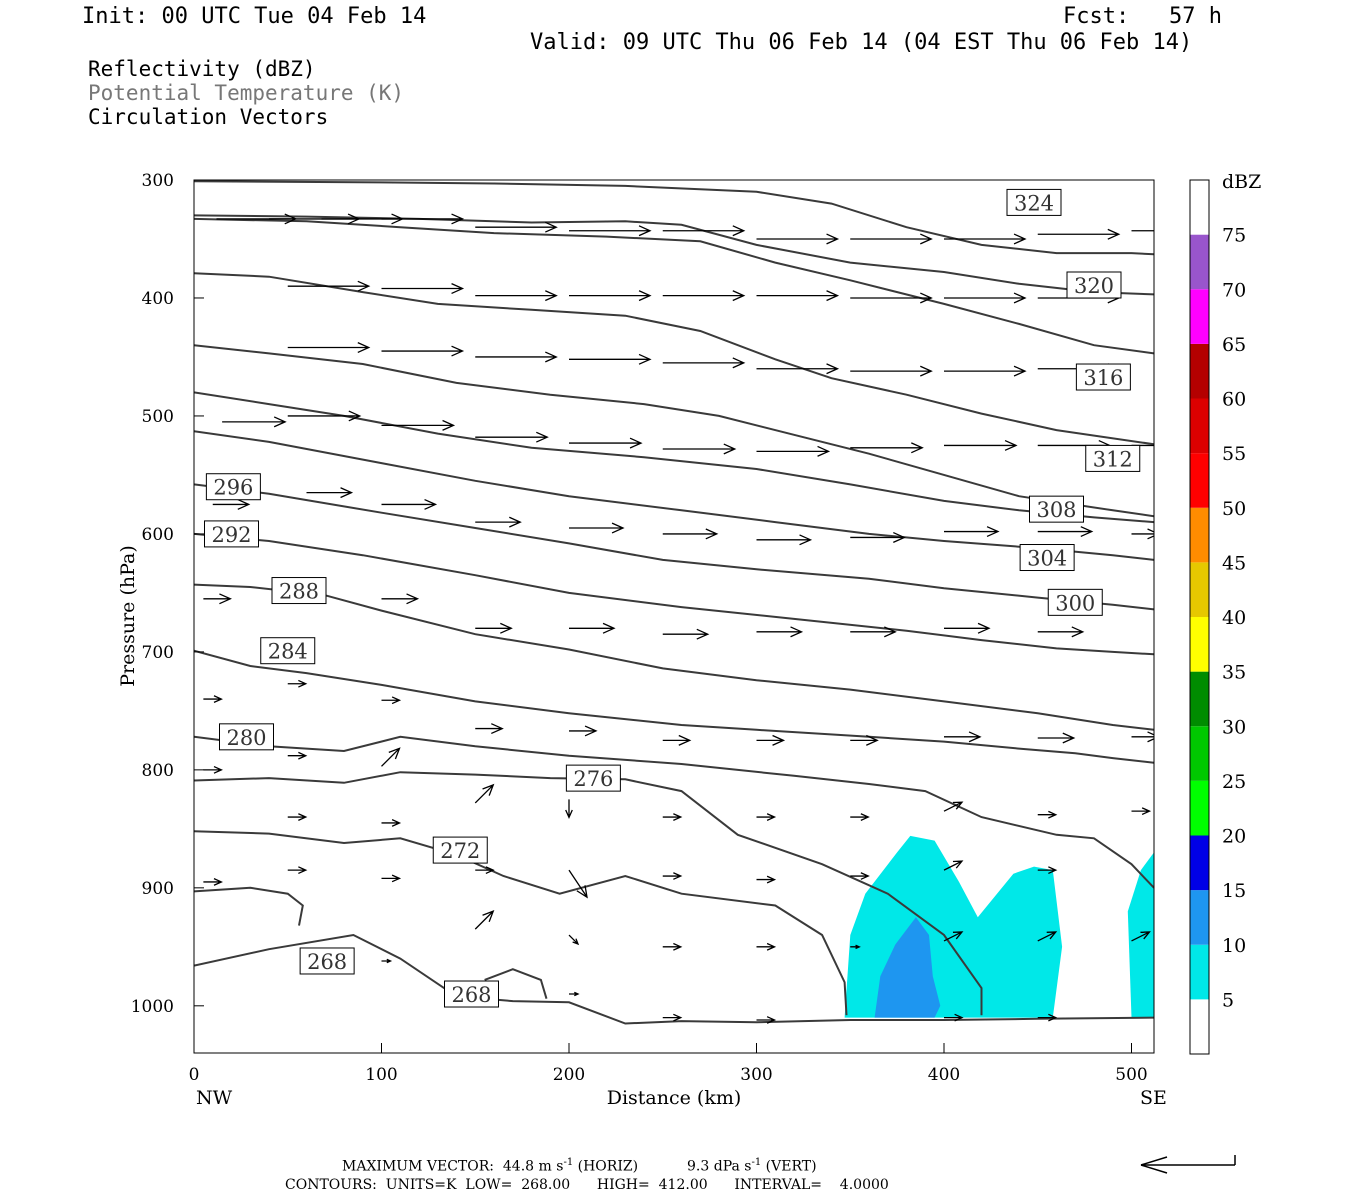 This screenshot has width=1350, height=1200. What do you see at coordinates (1234, 673) in the screenshot?
I see `colorbar-level-label: 35` at bounding box center [1234, 673].